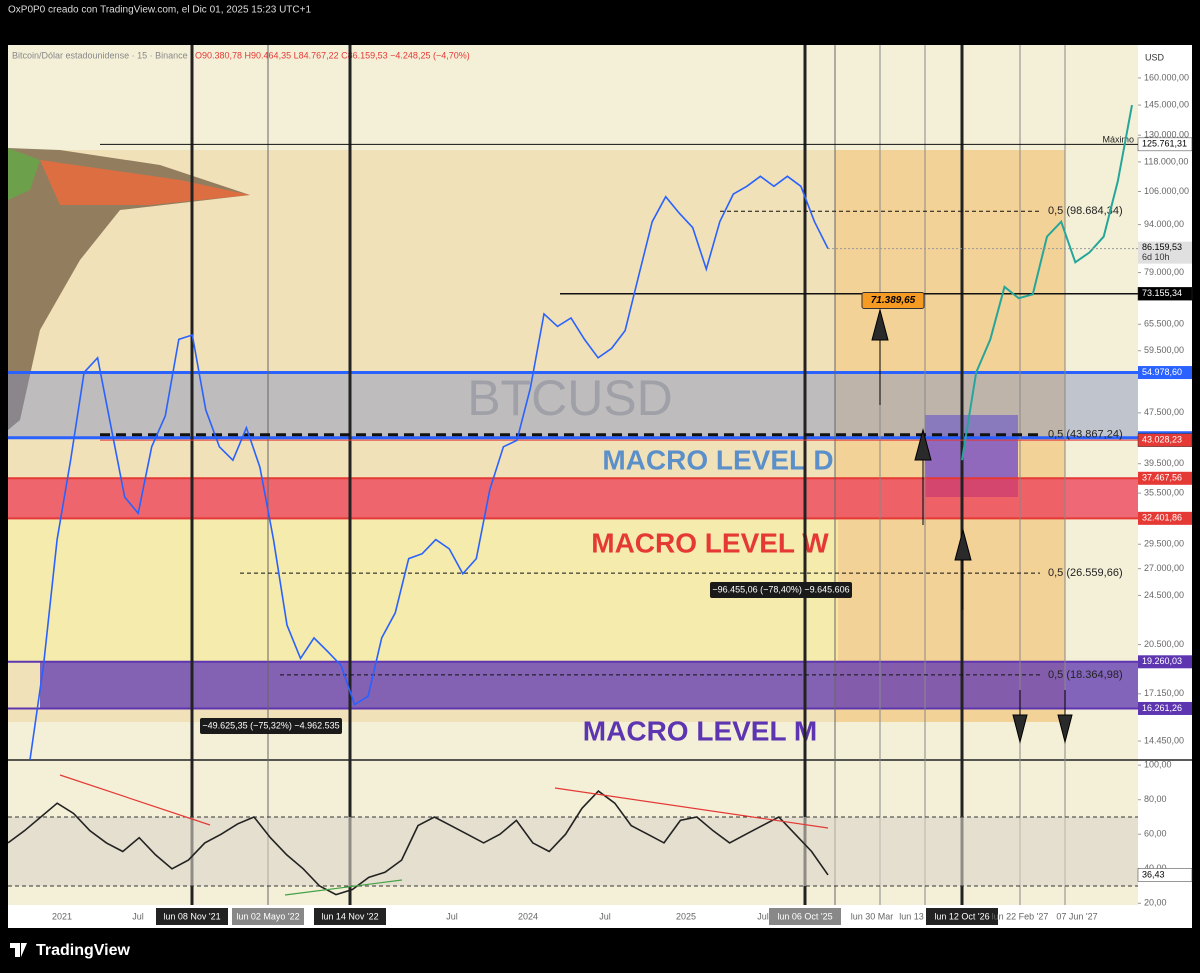 The image size is (1200, 973). Describe the element at coordinates (1153, 874) in the screenshot. I see `axis-tag-label: 36,43` at that location.